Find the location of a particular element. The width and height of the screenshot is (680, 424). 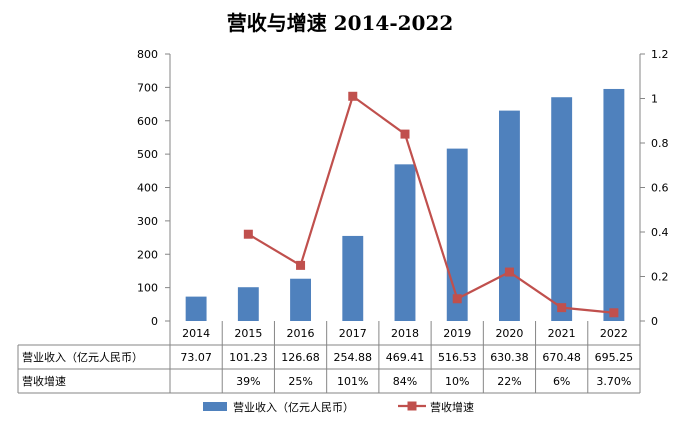

table-cell: 101.23 is located at coordinates (248, 357).